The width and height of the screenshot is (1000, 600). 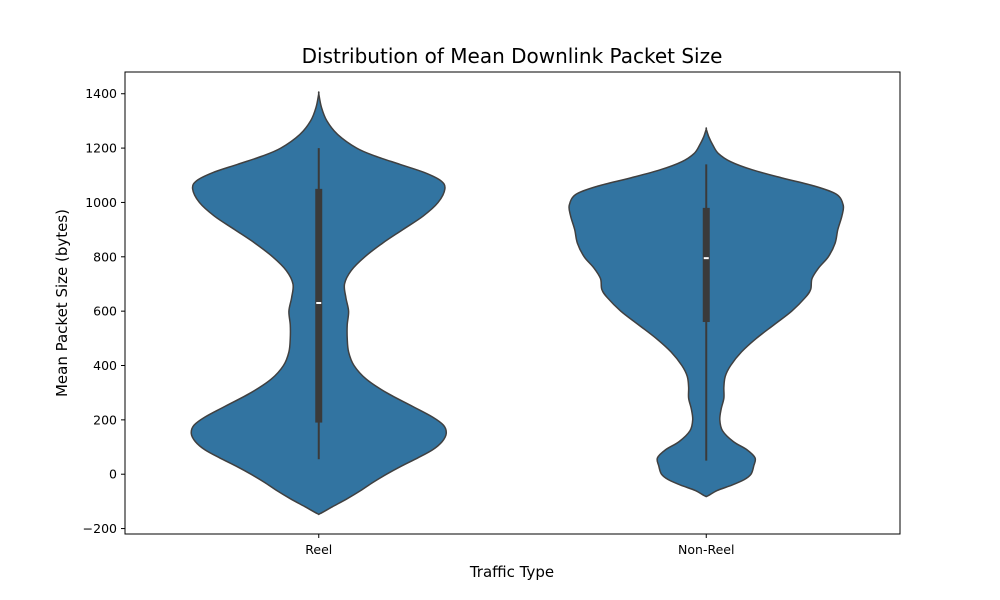 What do you see at coordinates (100, 528) in the screenshot?
I see `y-tick-label: −200` at bounding box center [100, 528].